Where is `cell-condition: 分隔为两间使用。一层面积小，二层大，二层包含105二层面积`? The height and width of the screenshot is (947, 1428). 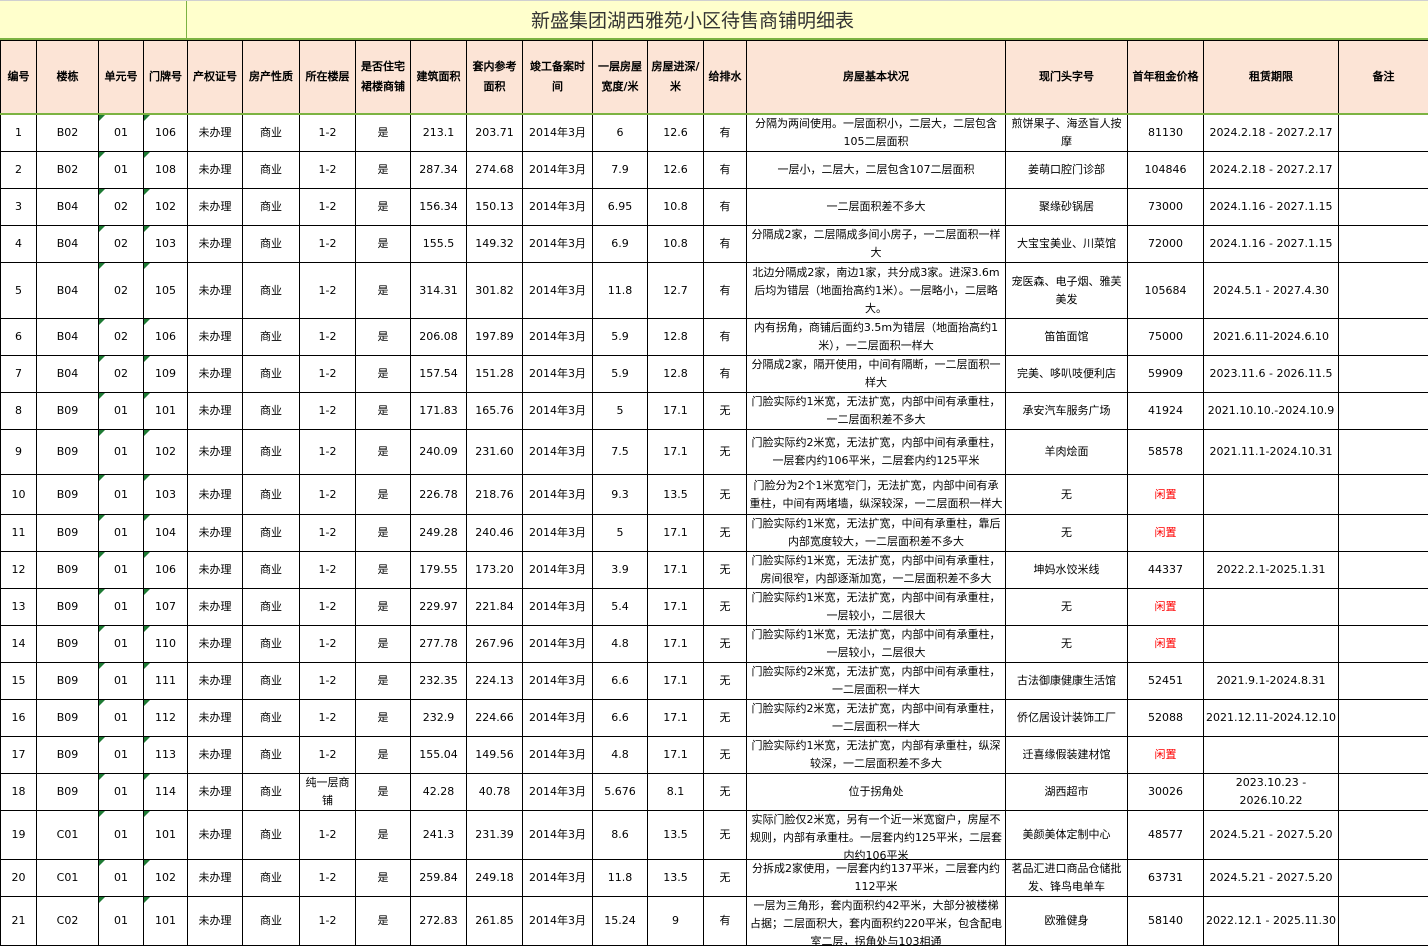
cell-condition: 分隔为两间使用。一层面积小，二层大，二层包含105二层面积 is located at coordinates (876, 132).